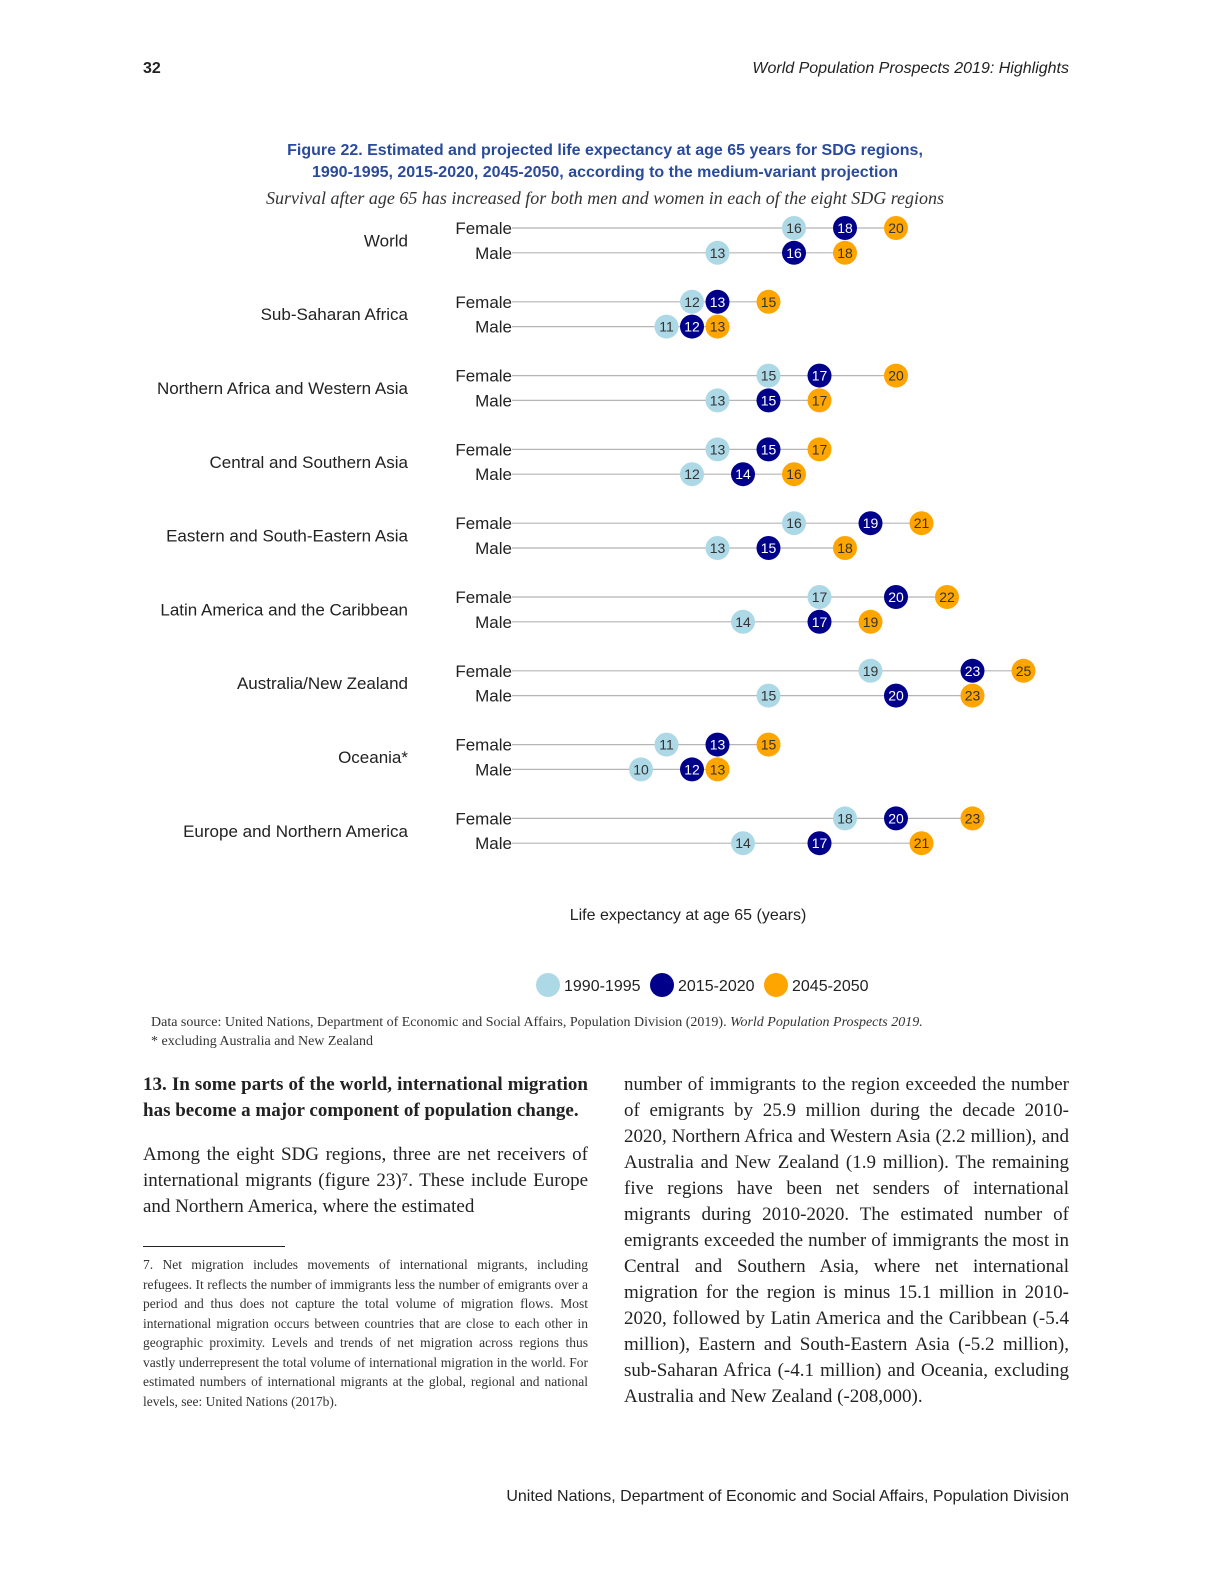  I want to click on dot-label-sub-saharan-africa-male-2045-2050: 13, so click(718, 327).